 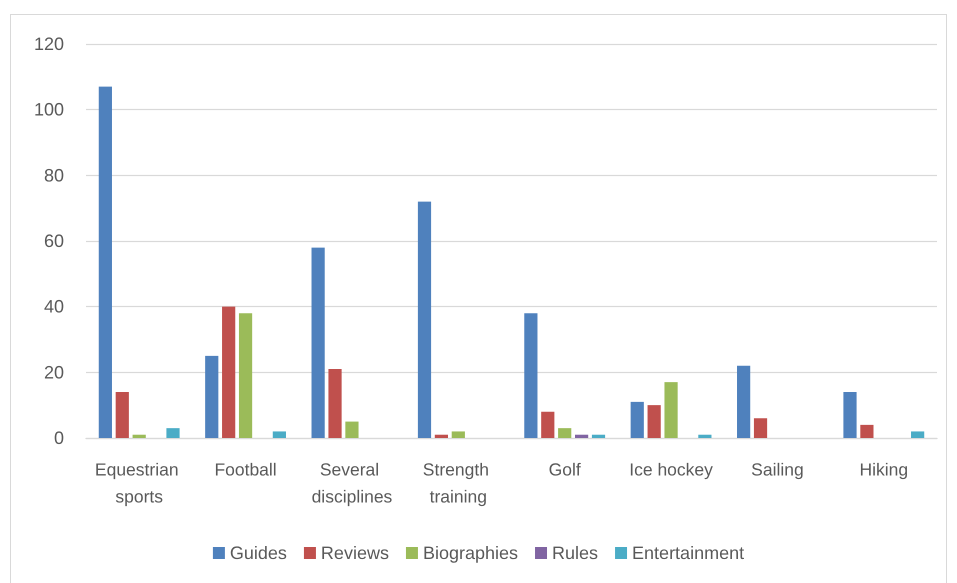 I want to click on y-tick-label: 80, so click(x=54, y=175).